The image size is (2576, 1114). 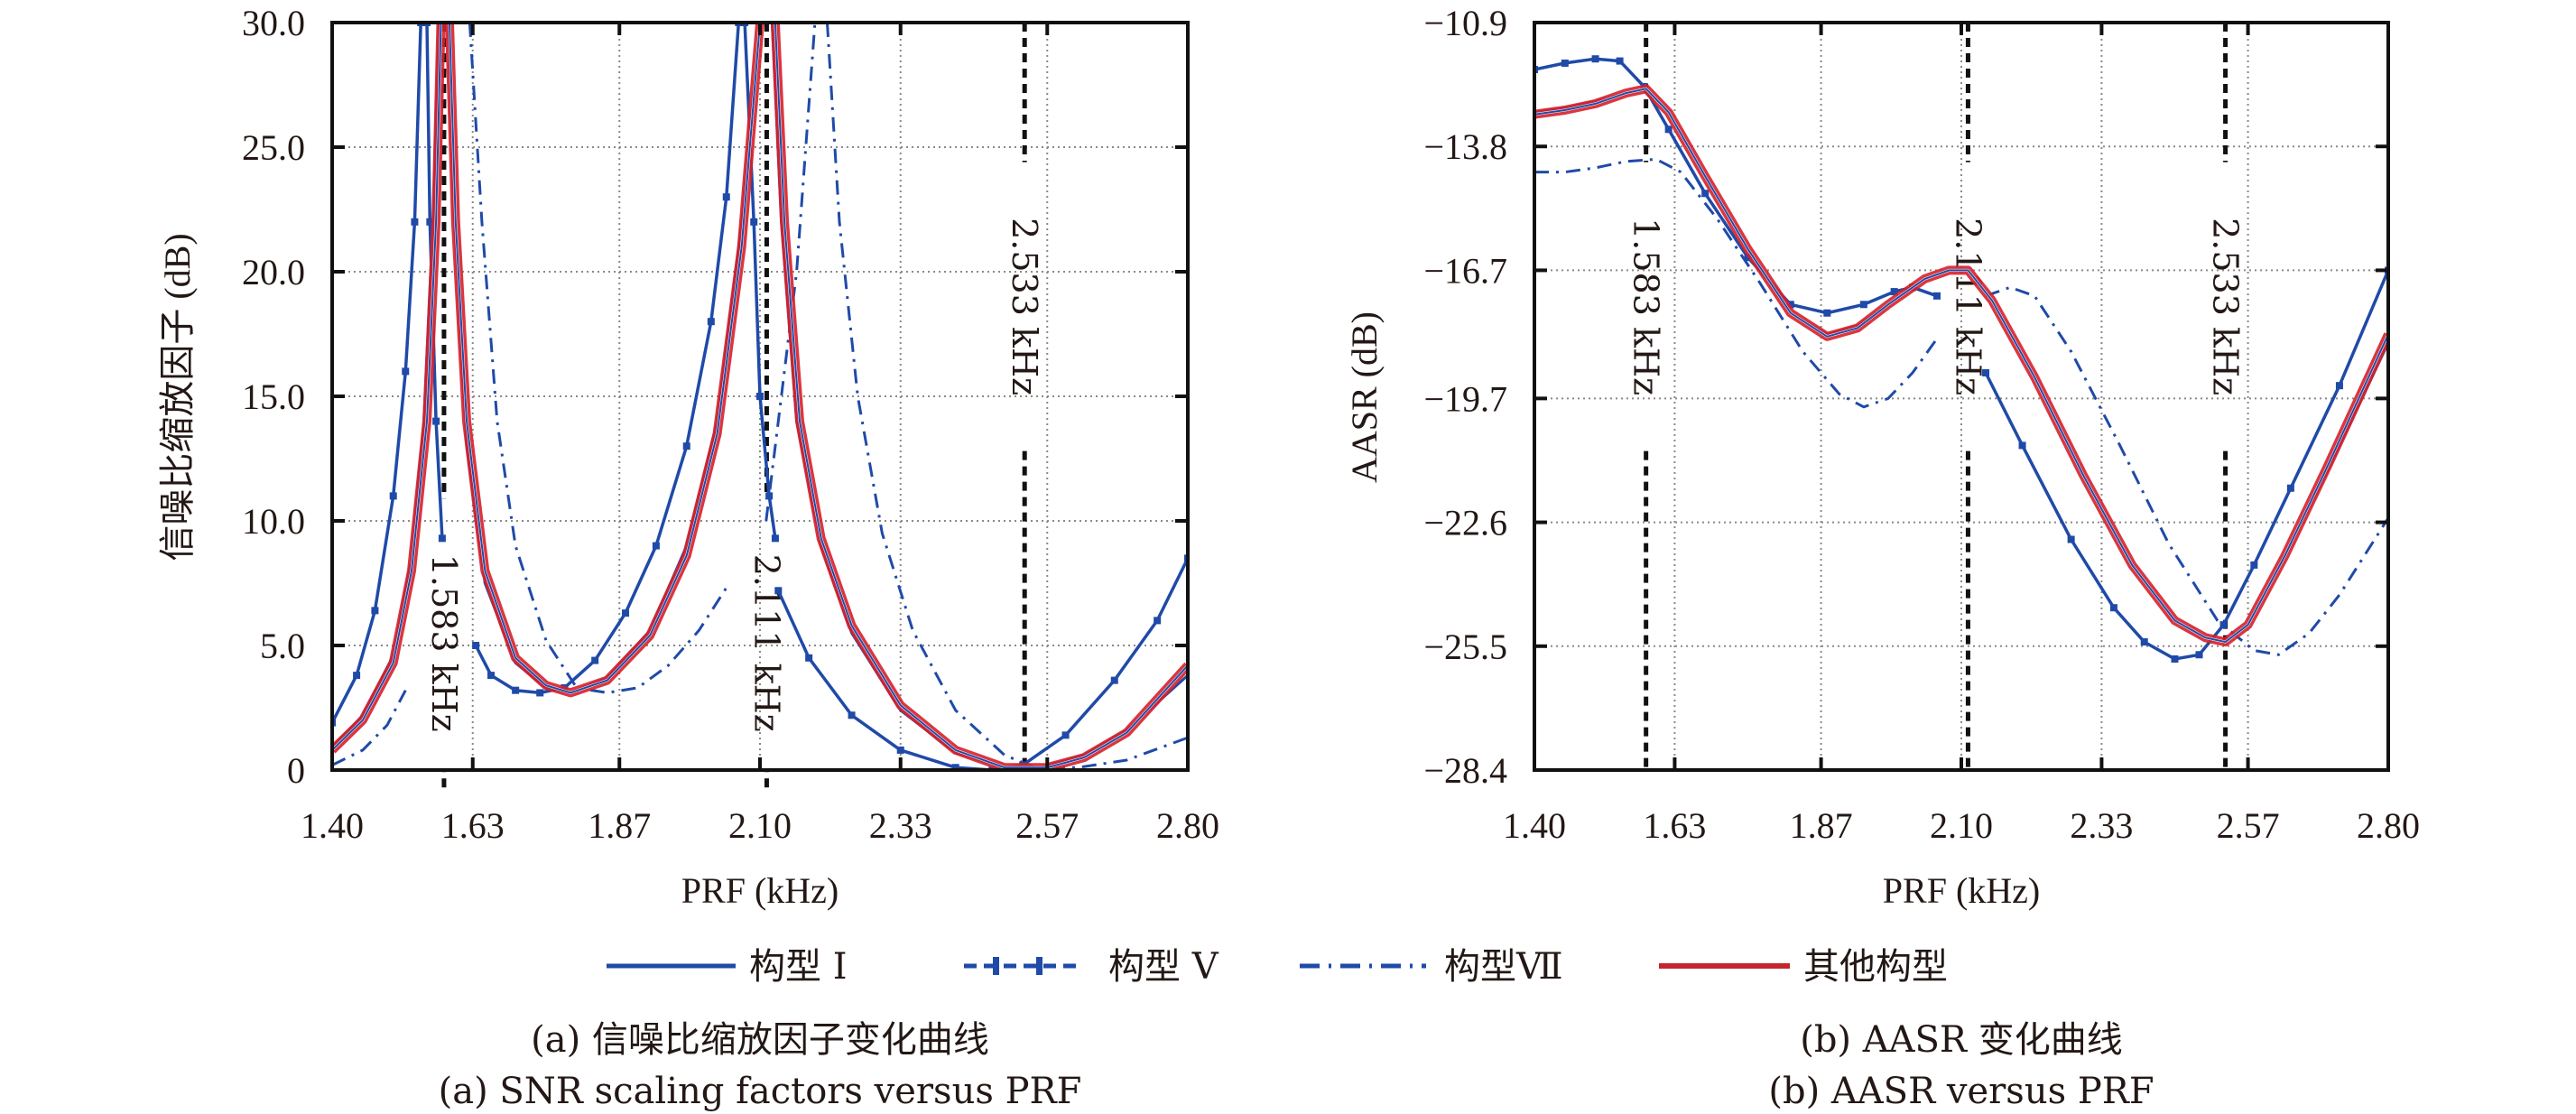 I want to click on chart-b-xtick-label: 2.80, so click(x=2388, y=825).